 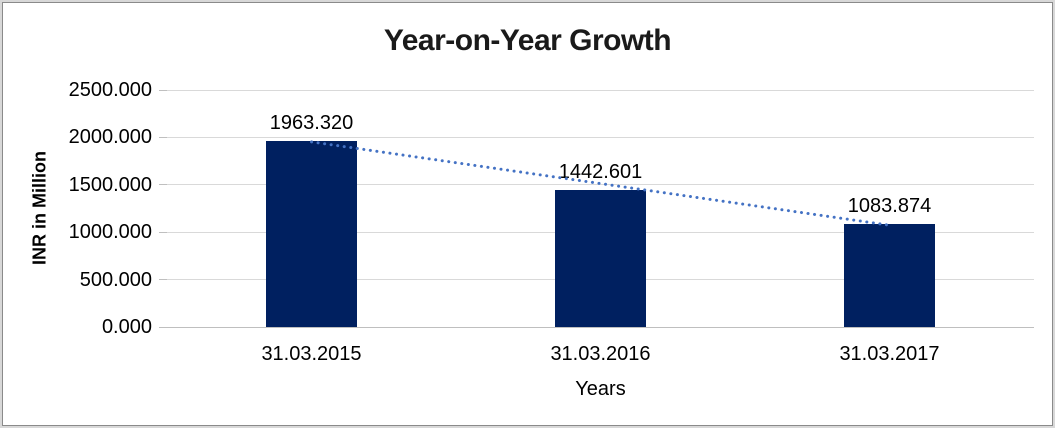 What do you see at coordinates (110, 90) in the screenshot?
I see `y-tick-label: 2500.000` at bounding box center [110, 90].